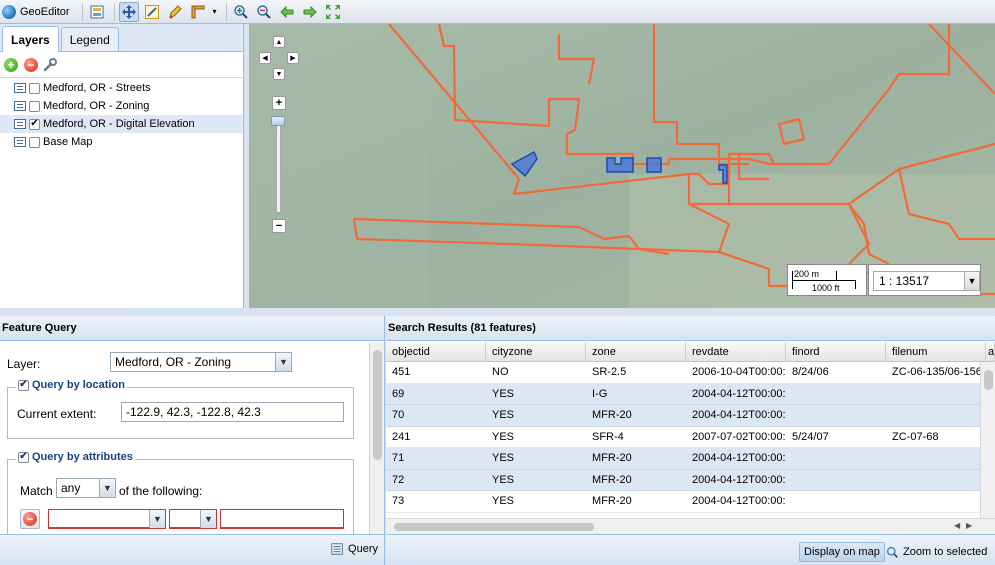 This screenshot has width=995, height=565. I want to click on results-vertical-scrollbar, so click(987, 440).